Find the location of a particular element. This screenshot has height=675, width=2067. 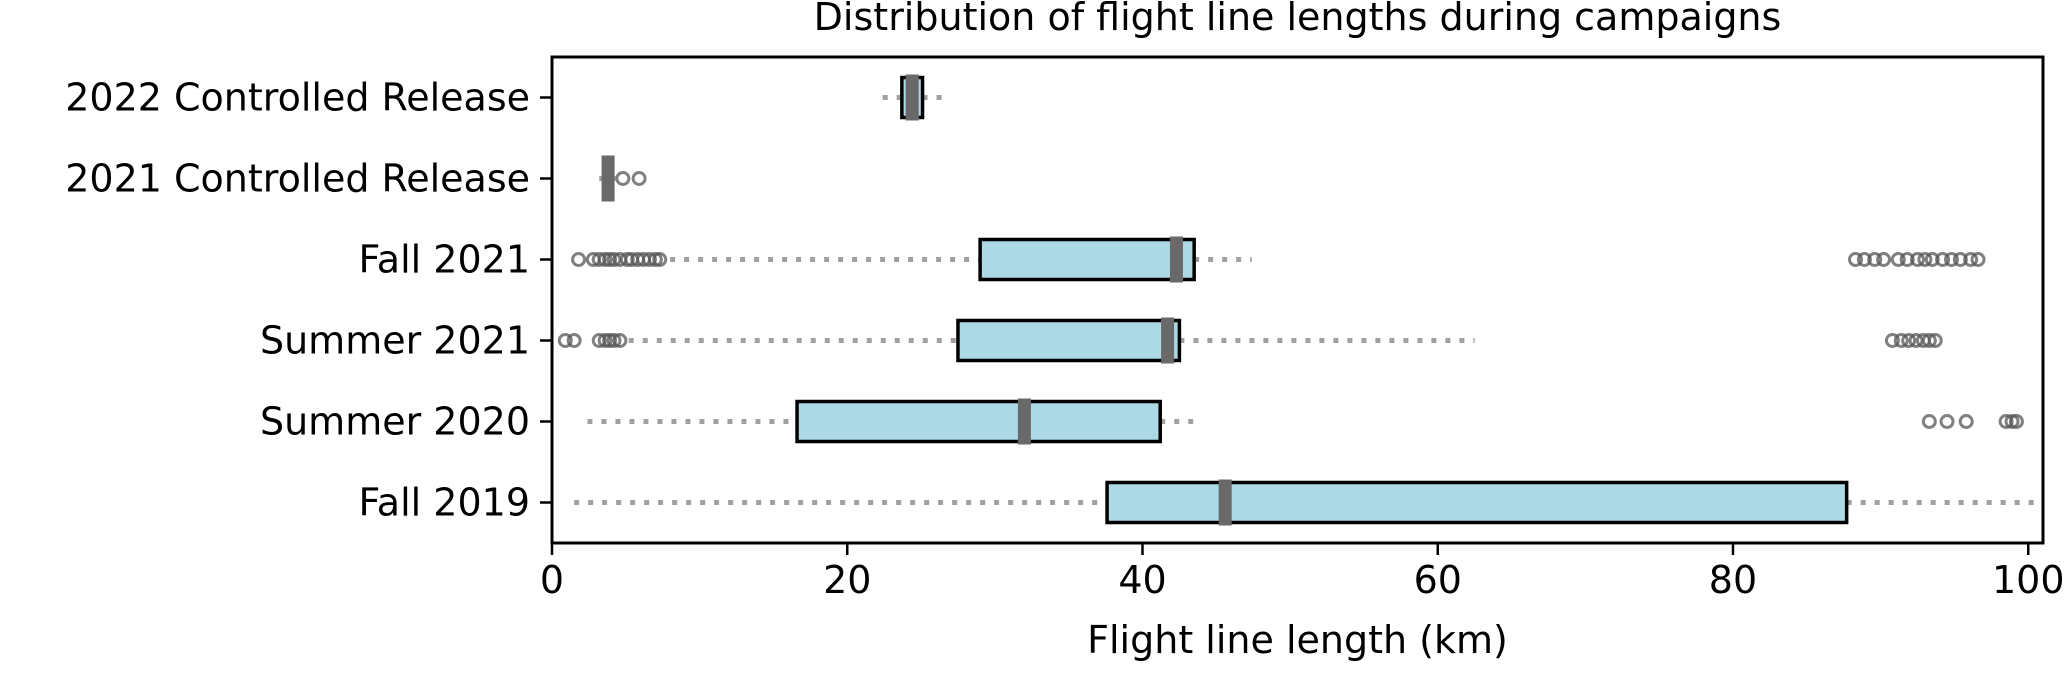

x-tick-label: 20 is located at coordinates (847, 580).